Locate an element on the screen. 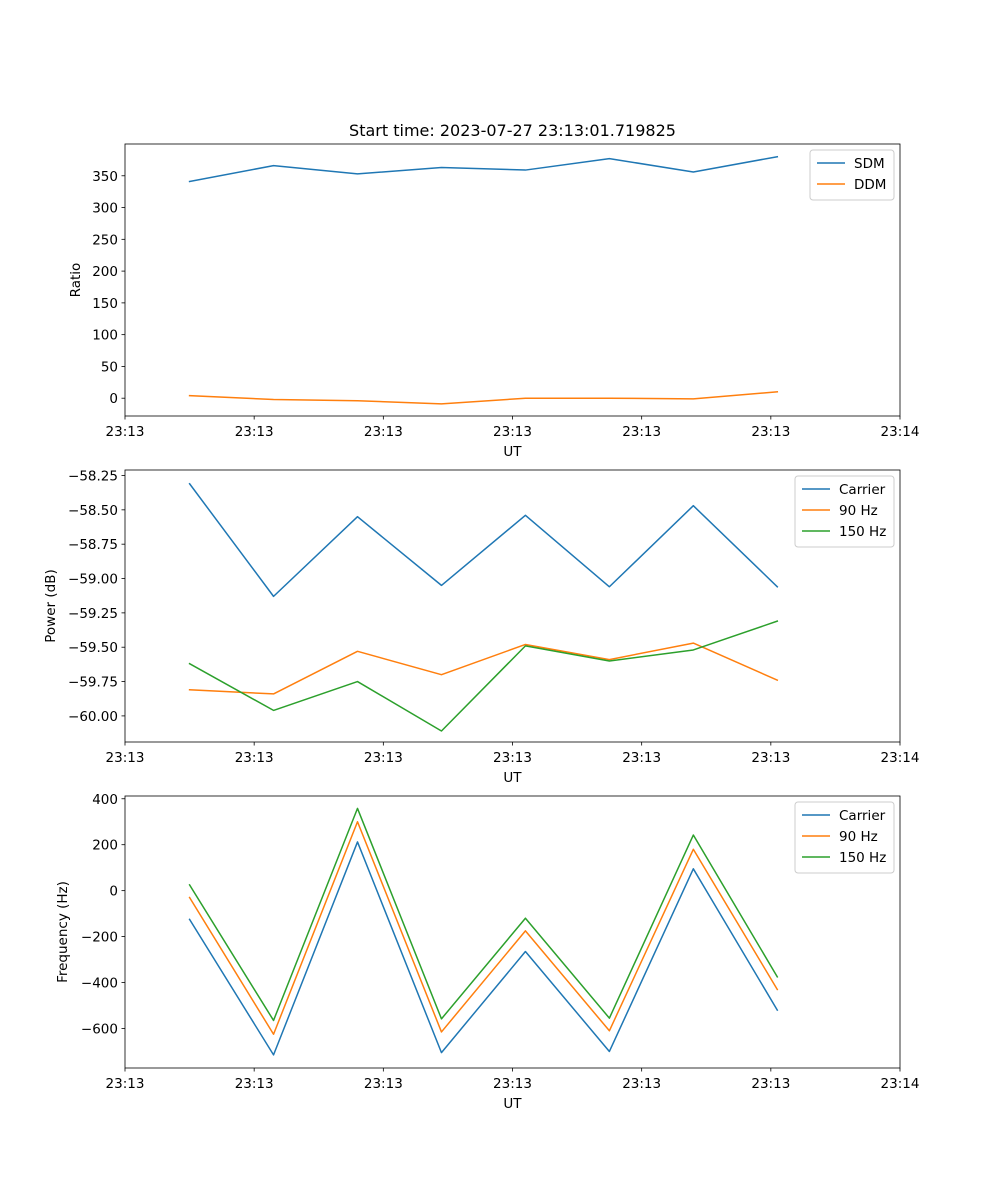 This screenshot has height=1200, width=1000. frequency-legend-box is located at coordinates (844, 837).